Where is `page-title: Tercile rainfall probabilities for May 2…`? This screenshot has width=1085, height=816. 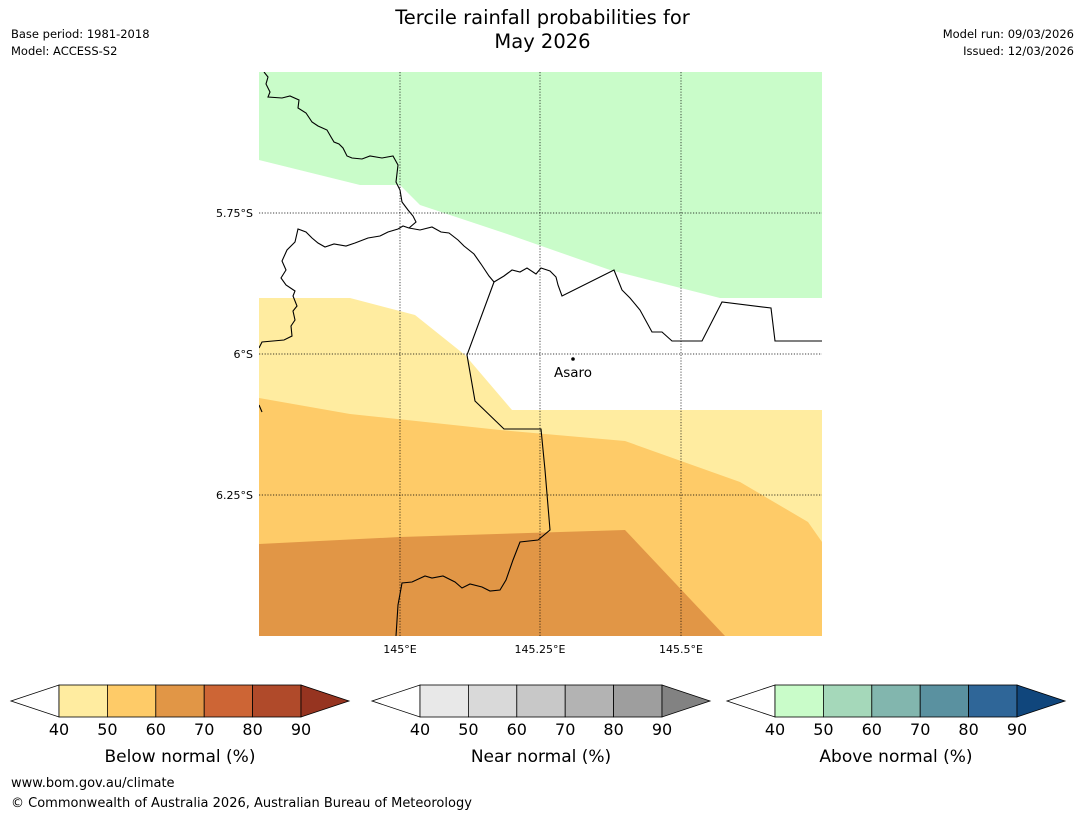 page-title: Tercile rainfall probabilities for May 2… is located at coordinates (542, 30).